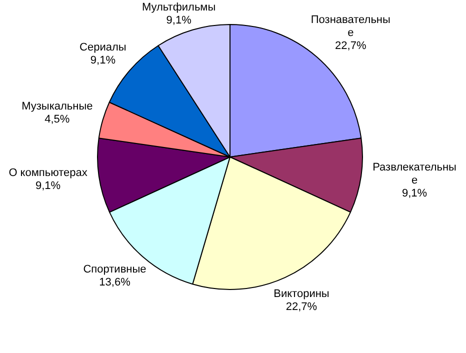  What do you see at coordinates (115, 282) in the screenshot?
I see `data-label: 13,6%` at bounding box center [115, 282].